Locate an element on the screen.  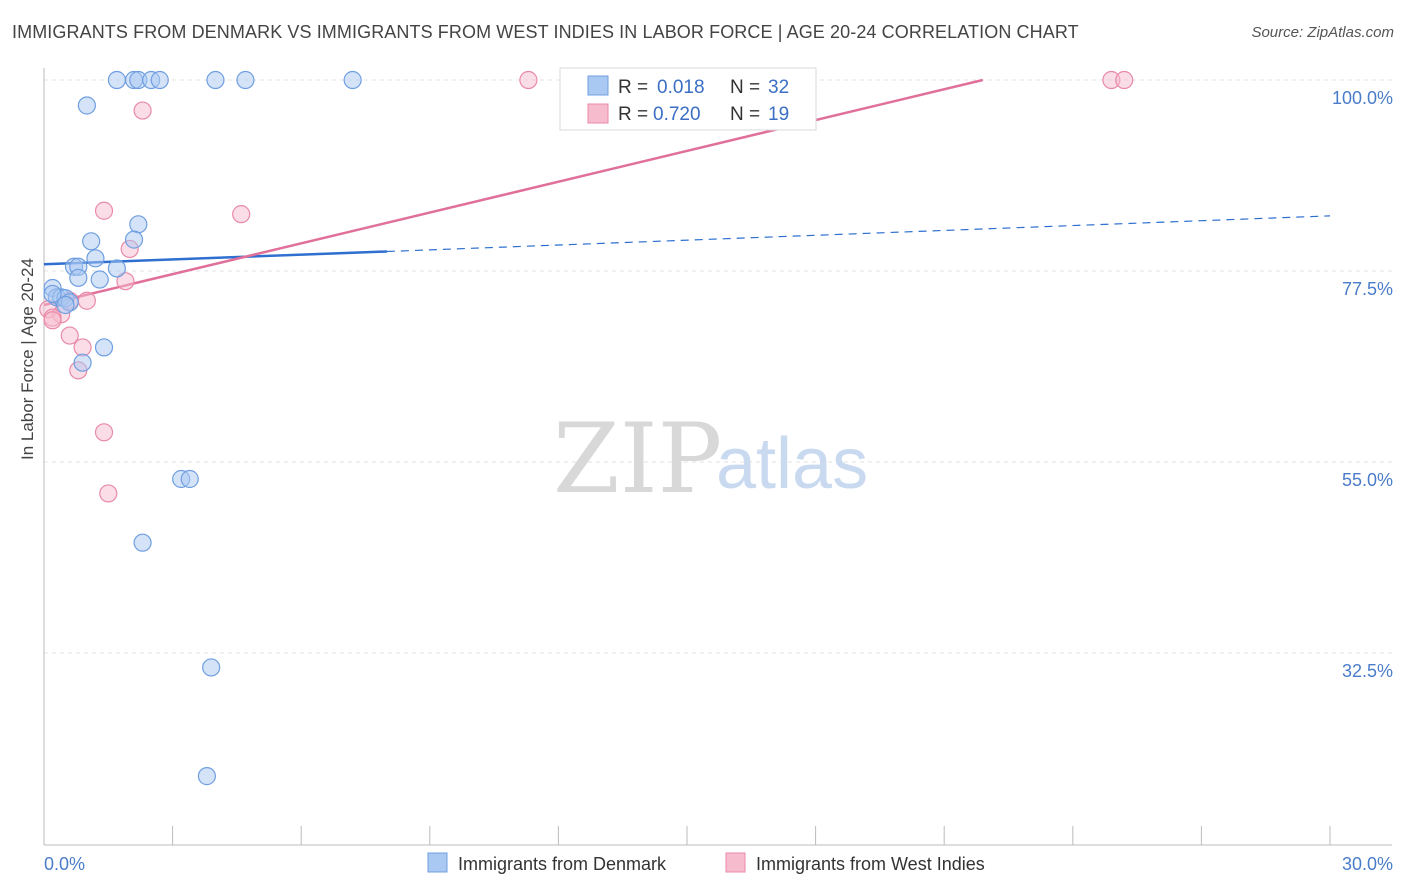
trend-line-denmark-extension is located at coordinates (858, 234).